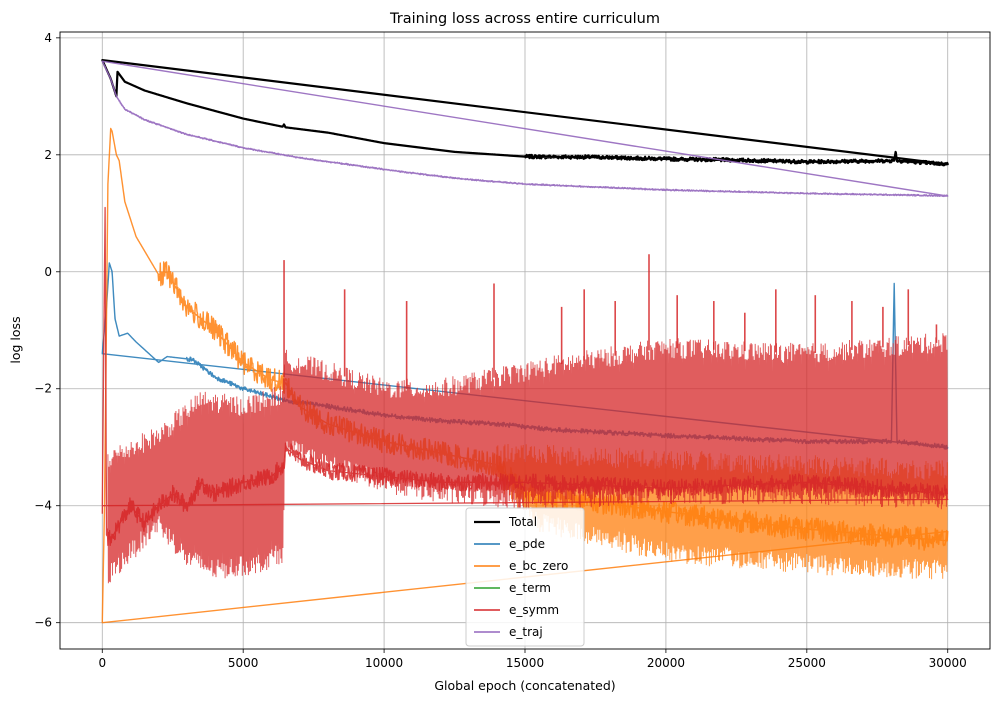 This screenshot has width=999, height=701. I want to click on x-tick-label: 15000, so click(525, 663).